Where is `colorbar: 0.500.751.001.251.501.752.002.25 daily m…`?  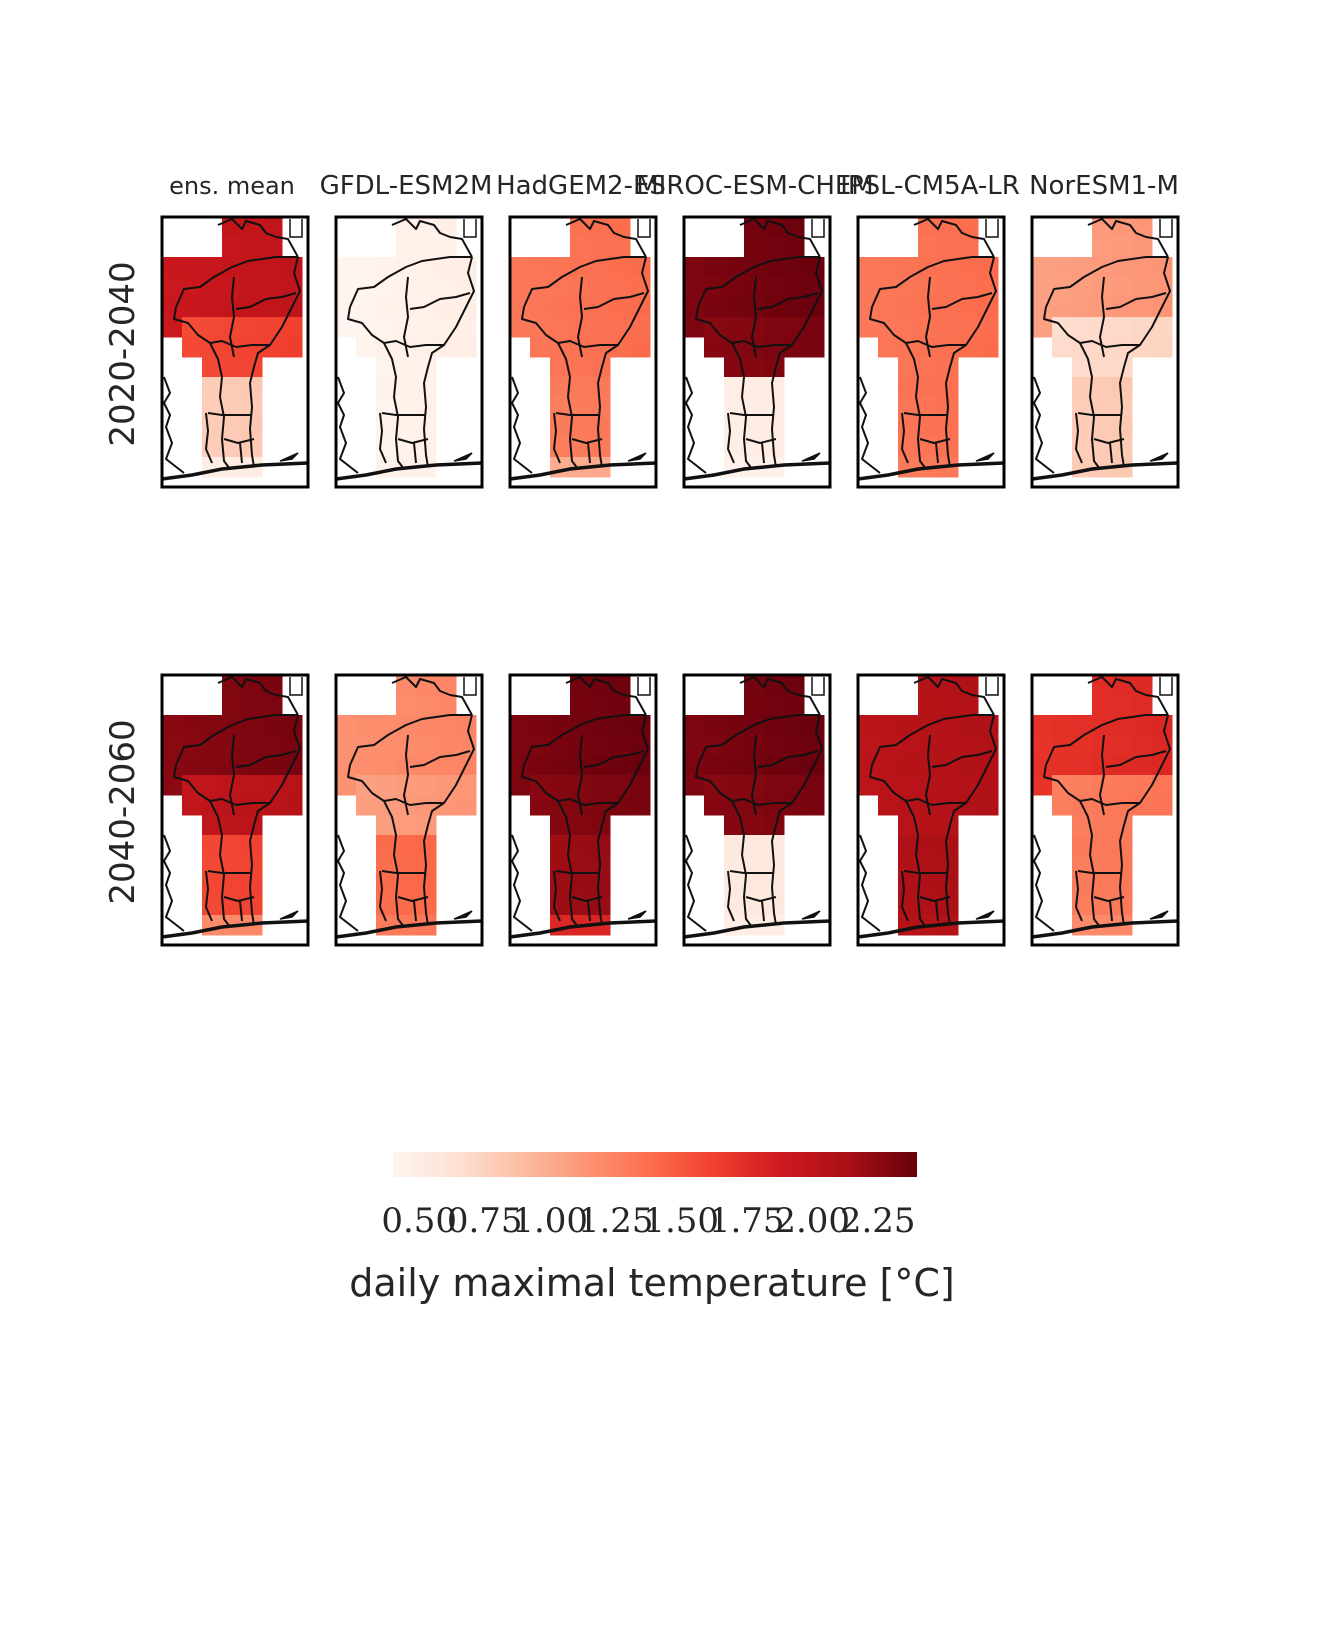
colorbar: 0.500.751.001.251.501.752.002.25 daily m… is located at coordinates (652, 1228).